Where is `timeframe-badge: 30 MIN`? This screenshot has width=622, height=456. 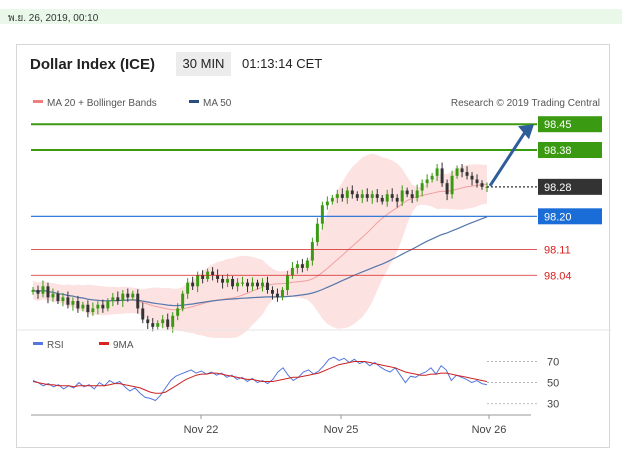
timeframe-badge: 30 MIN is located at coordinates (203, 64).